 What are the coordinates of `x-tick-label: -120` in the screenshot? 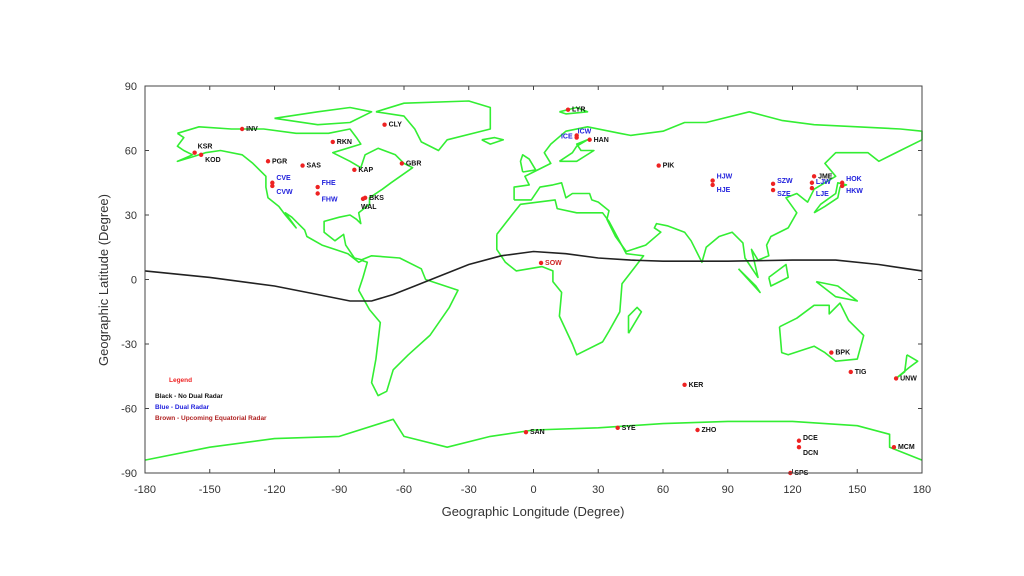 It's located at (274, 490).